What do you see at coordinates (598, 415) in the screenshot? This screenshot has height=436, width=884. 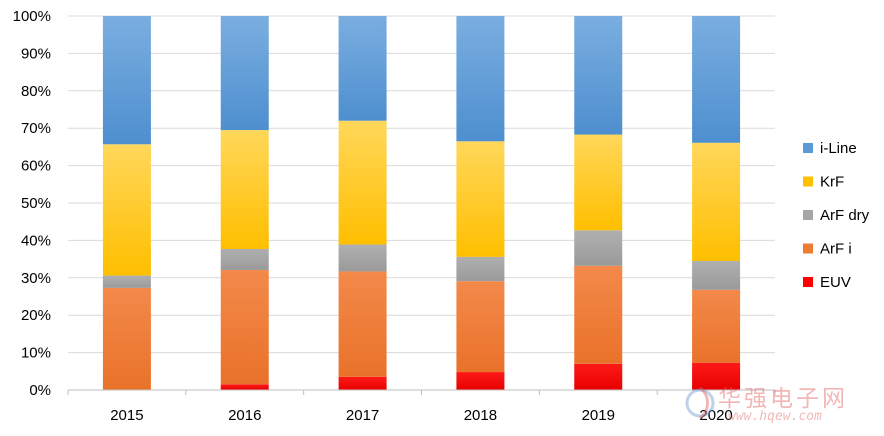 I see `x-tick-label: 2019` at bounding box center [598, 415].